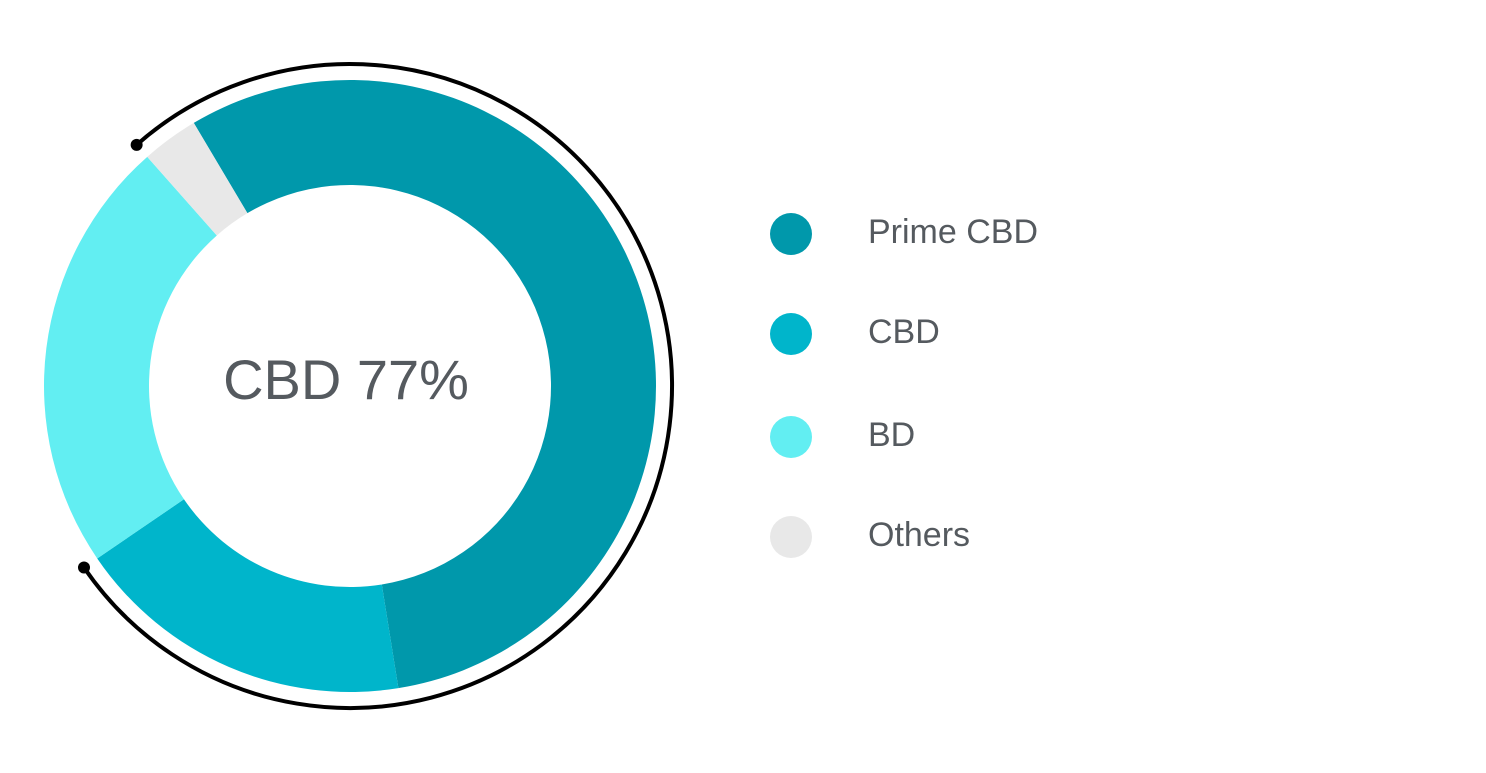 The width and height of the screenshot is (1486, 773). I want to click on legend-label: CBD, so click(904, 332).